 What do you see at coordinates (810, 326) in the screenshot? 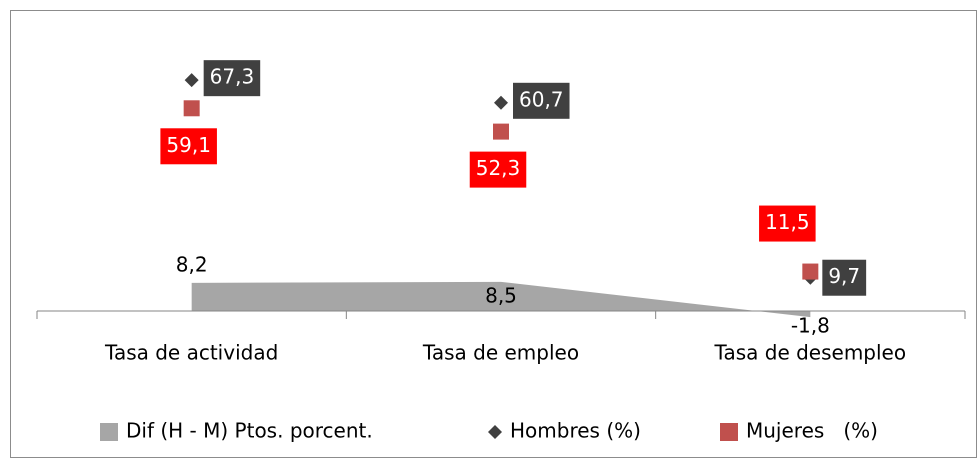
I see `data-label: -1,8` at bounding box center [810, 326].